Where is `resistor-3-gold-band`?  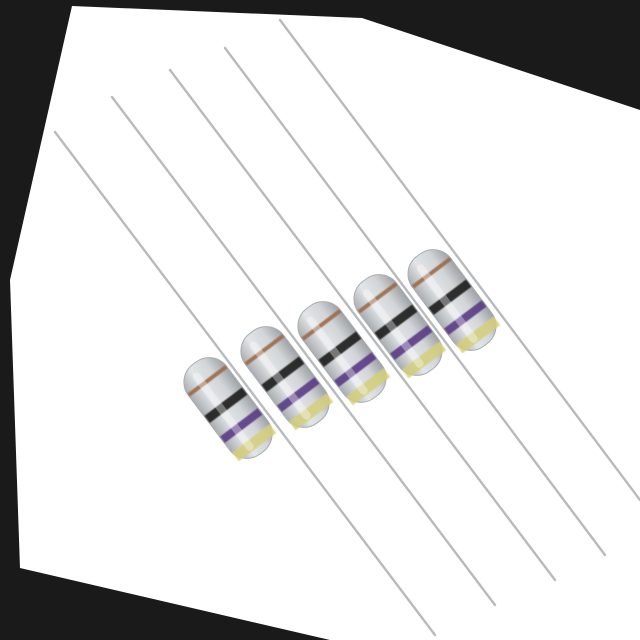 resistor-3-gold-band is located at coordinates (368, 387).